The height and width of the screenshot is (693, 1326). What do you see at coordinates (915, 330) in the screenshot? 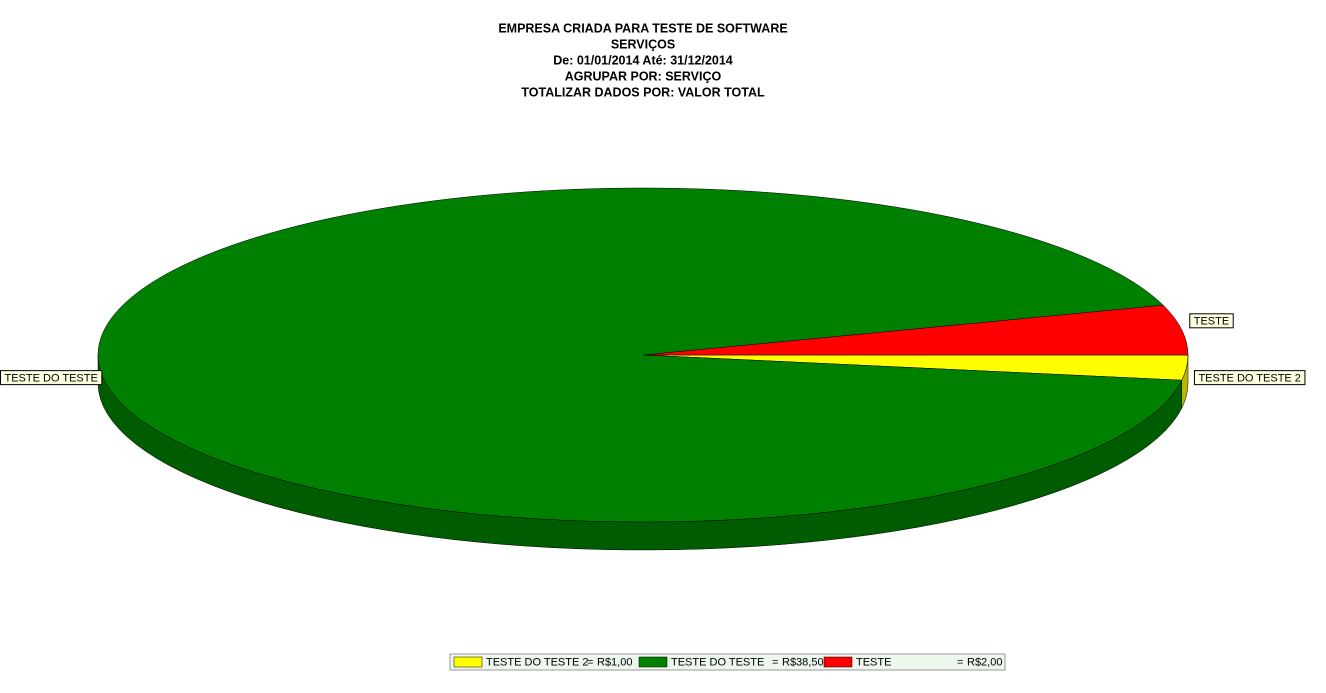
I see `pie-slice` at bounding box center [915, 330].